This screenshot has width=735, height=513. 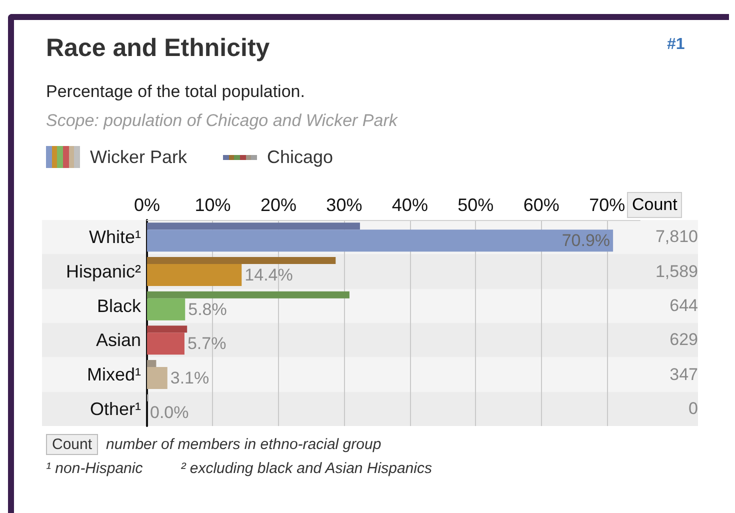 I want to click on x-tick-label: 60%, so click(x=541, y=205).